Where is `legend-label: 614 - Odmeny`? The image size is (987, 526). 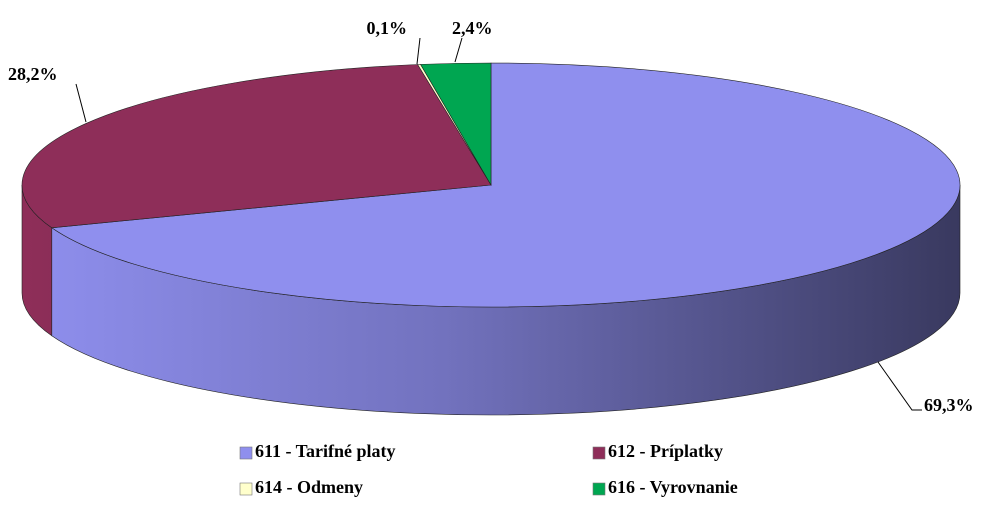 legend-label: 614 - Odmeny is located at coordinates (309, 487).